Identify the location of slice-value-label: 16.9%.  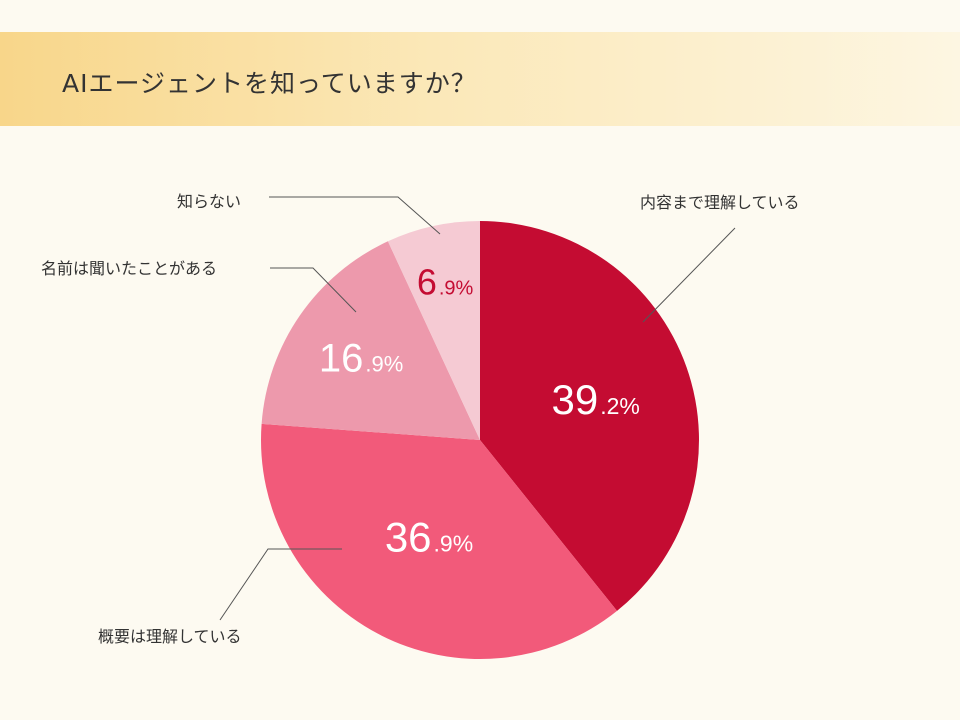
(361, 359).